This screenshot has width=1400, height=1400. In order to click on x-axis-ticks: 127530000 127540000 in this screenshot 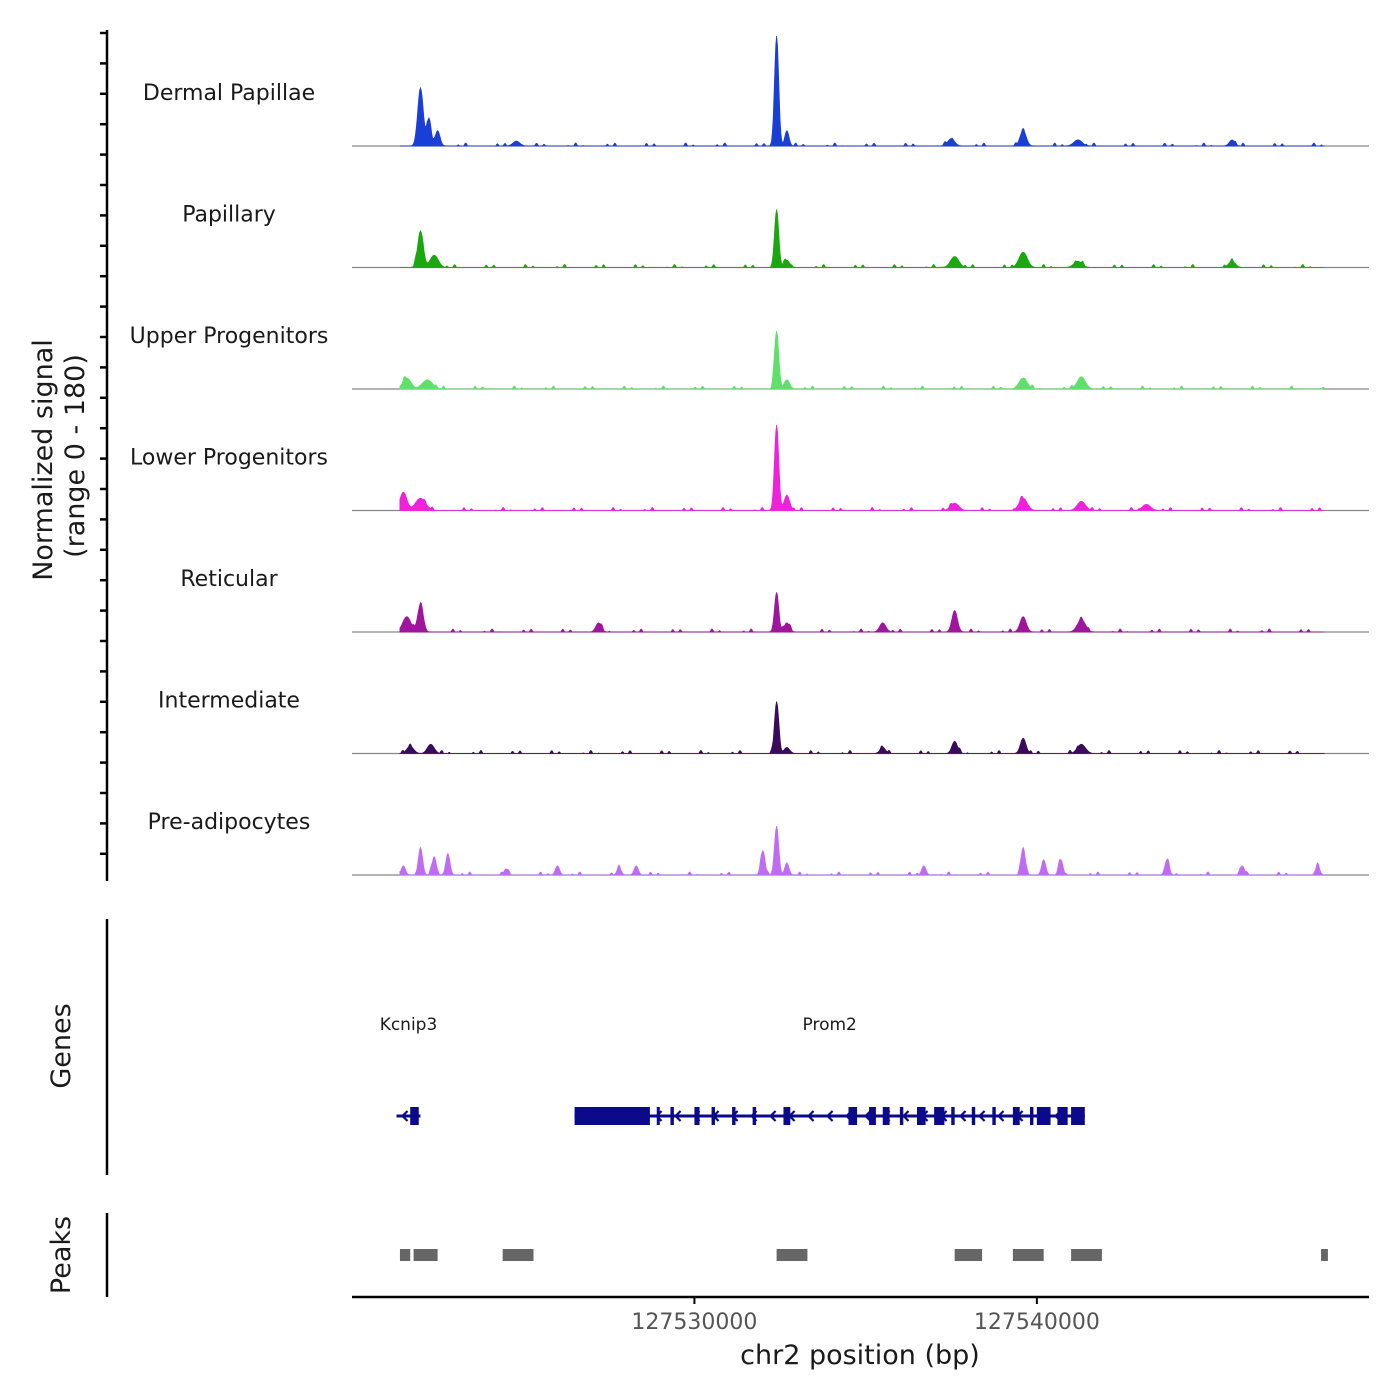, I will do `click(865, 1316)`.